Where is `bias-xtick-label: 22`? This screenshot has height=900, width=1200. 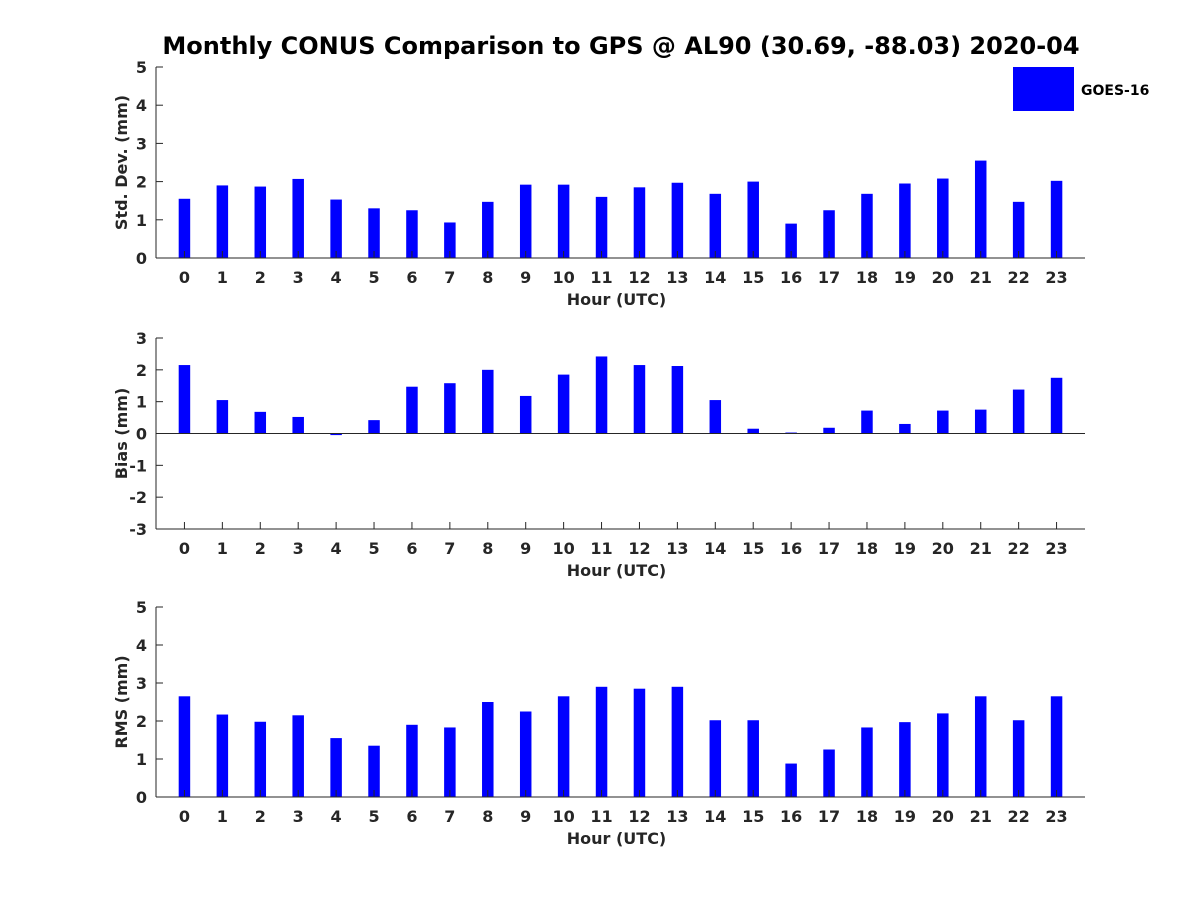
bias-xtick-label: 22 is located at coordinates (1019, 548).